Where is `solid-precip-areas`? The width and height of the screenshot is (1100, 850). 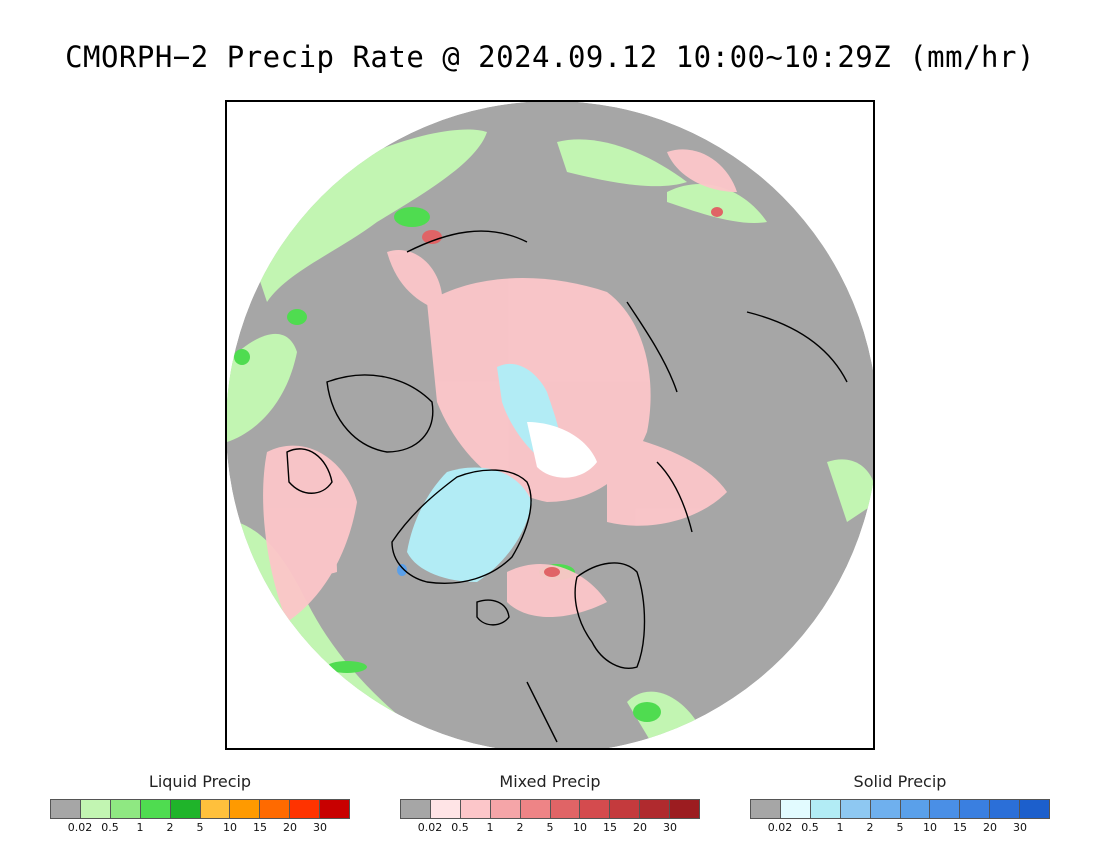 solid-precip-areas is located at coordinates (497, 472).